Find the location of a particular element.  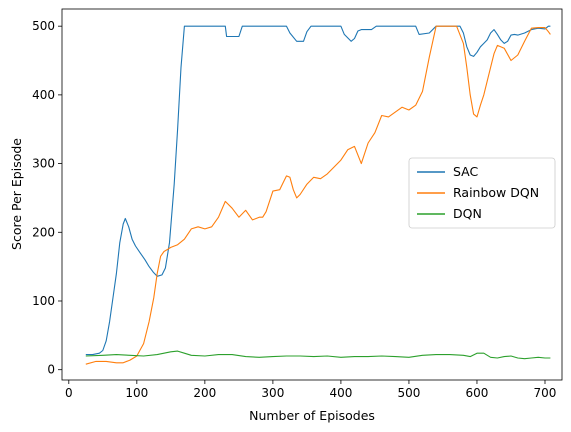

y-axis-label: Score Per Episode is located at coordinates (16, 194).